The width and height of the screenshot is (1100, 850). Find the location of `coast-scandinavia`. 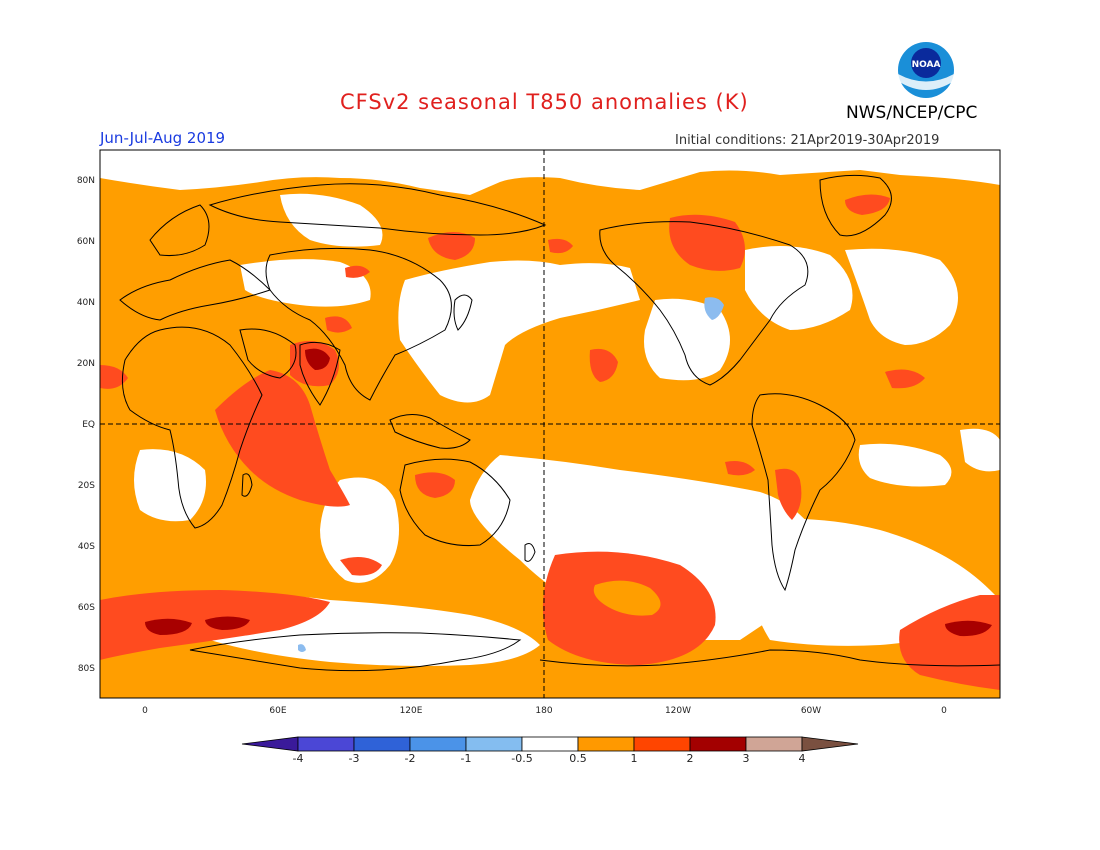

coast-scandinavia is located at coordinates (179, 230).